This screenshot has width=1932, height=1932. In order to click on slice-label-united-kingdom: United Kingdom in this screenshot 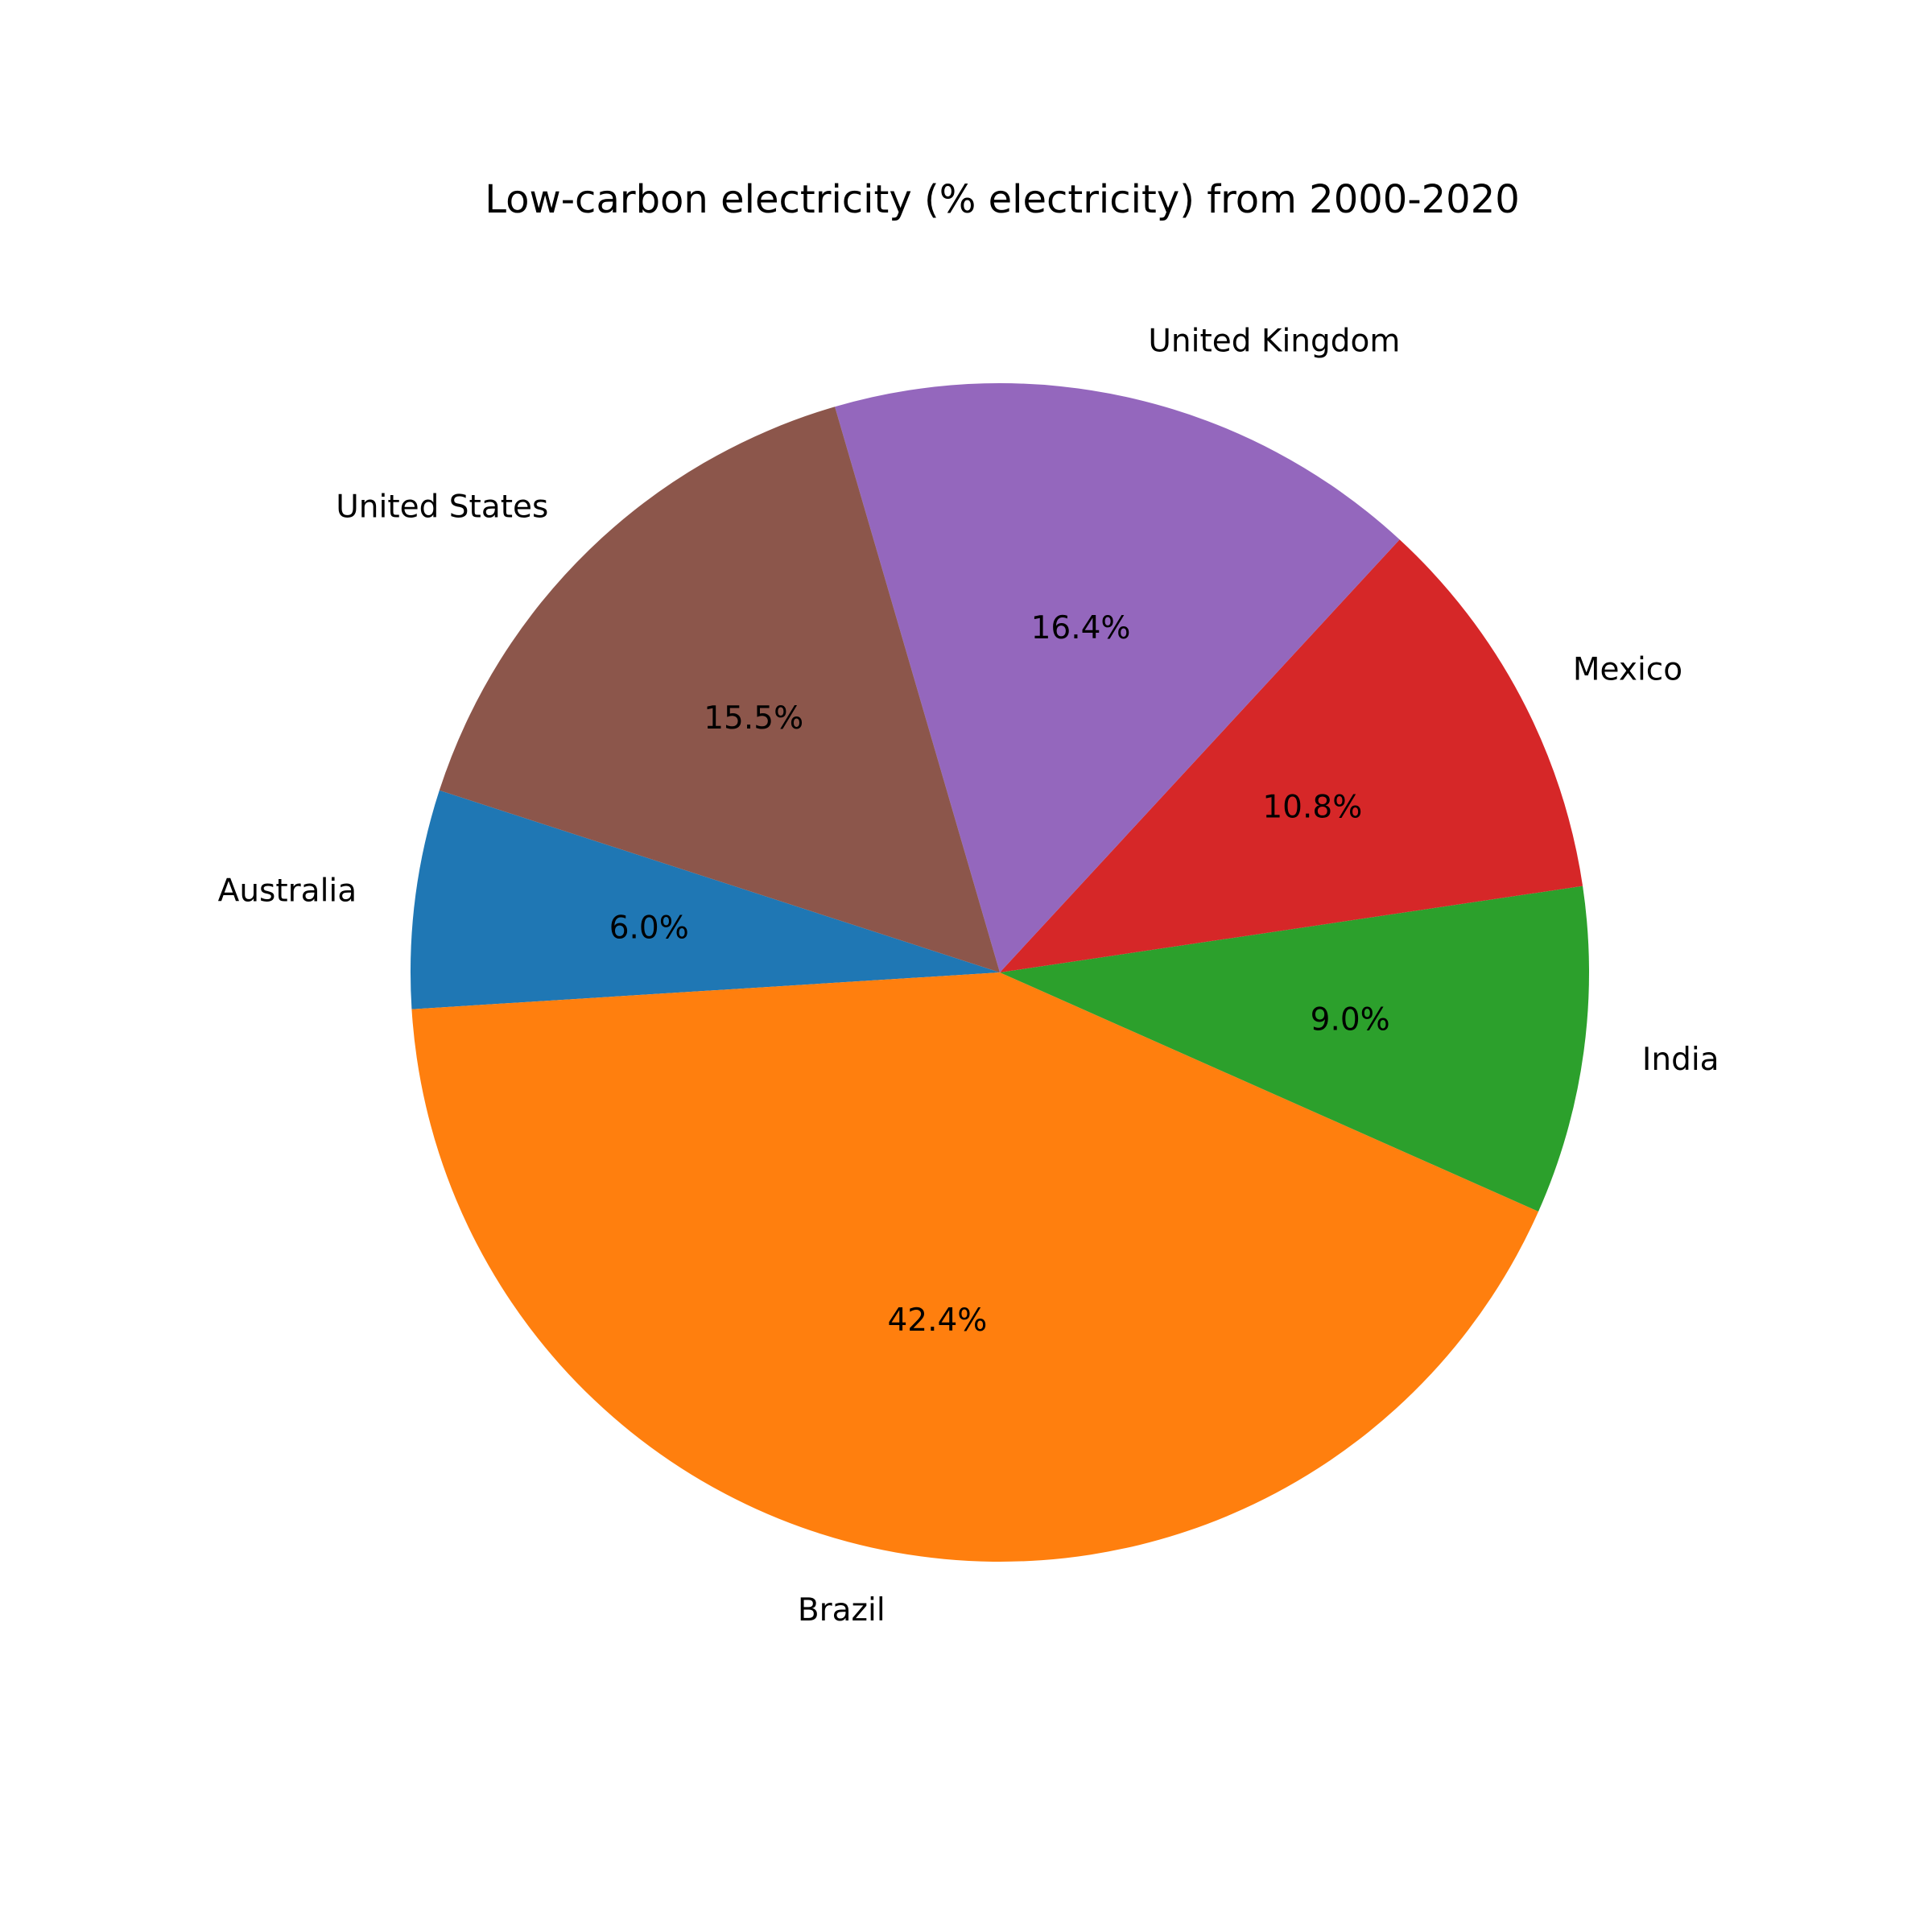, I will do `click(1274, 342)`.